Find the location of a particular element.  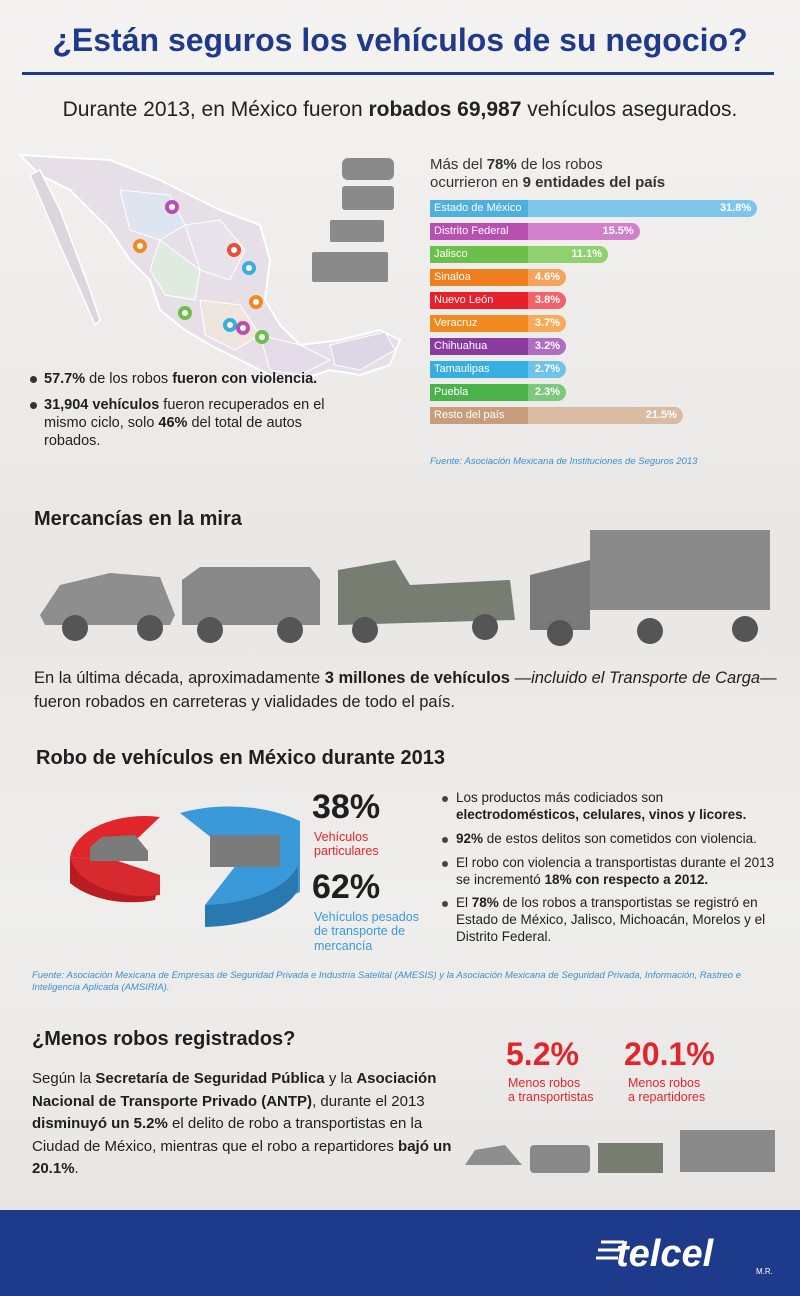

list-item: 57.7% de los robos fueron con violencia. is located at coordinates (178, 379).